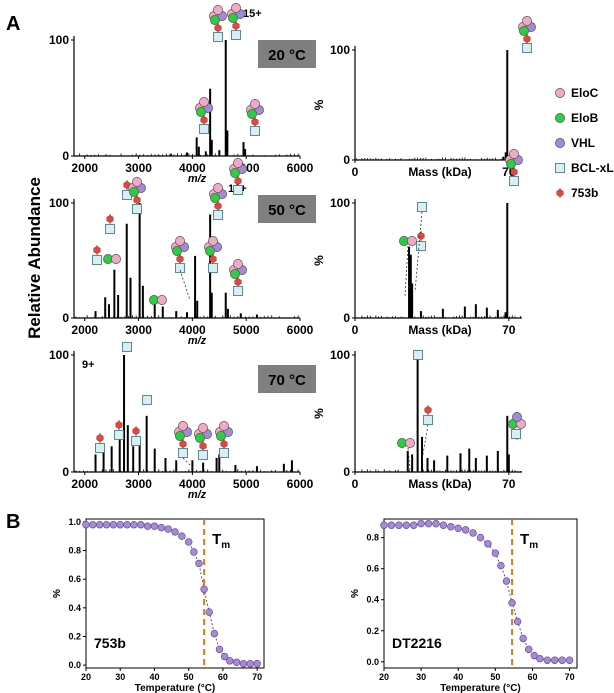 The image size is (614, 693). I want to click on spectrum-4: 0 100 0 70 Mass (kDa)%, so click(417, 266).